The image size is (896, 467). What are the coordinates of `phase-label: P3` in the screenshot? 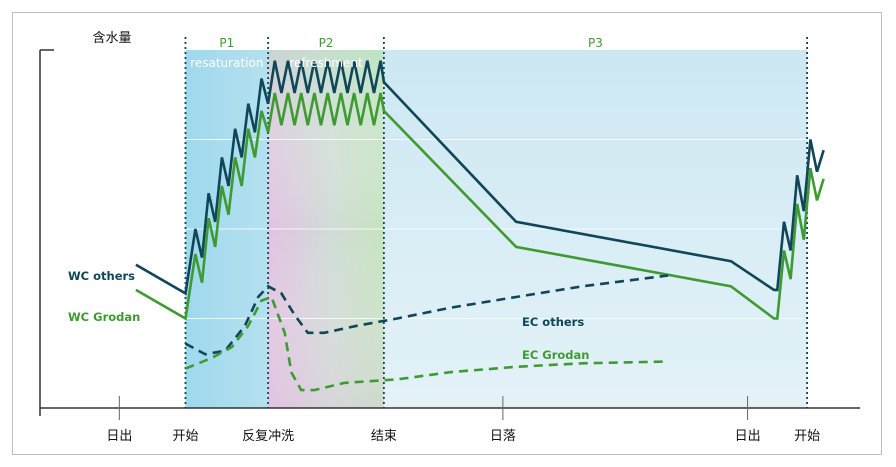 It's located at (595, 43).